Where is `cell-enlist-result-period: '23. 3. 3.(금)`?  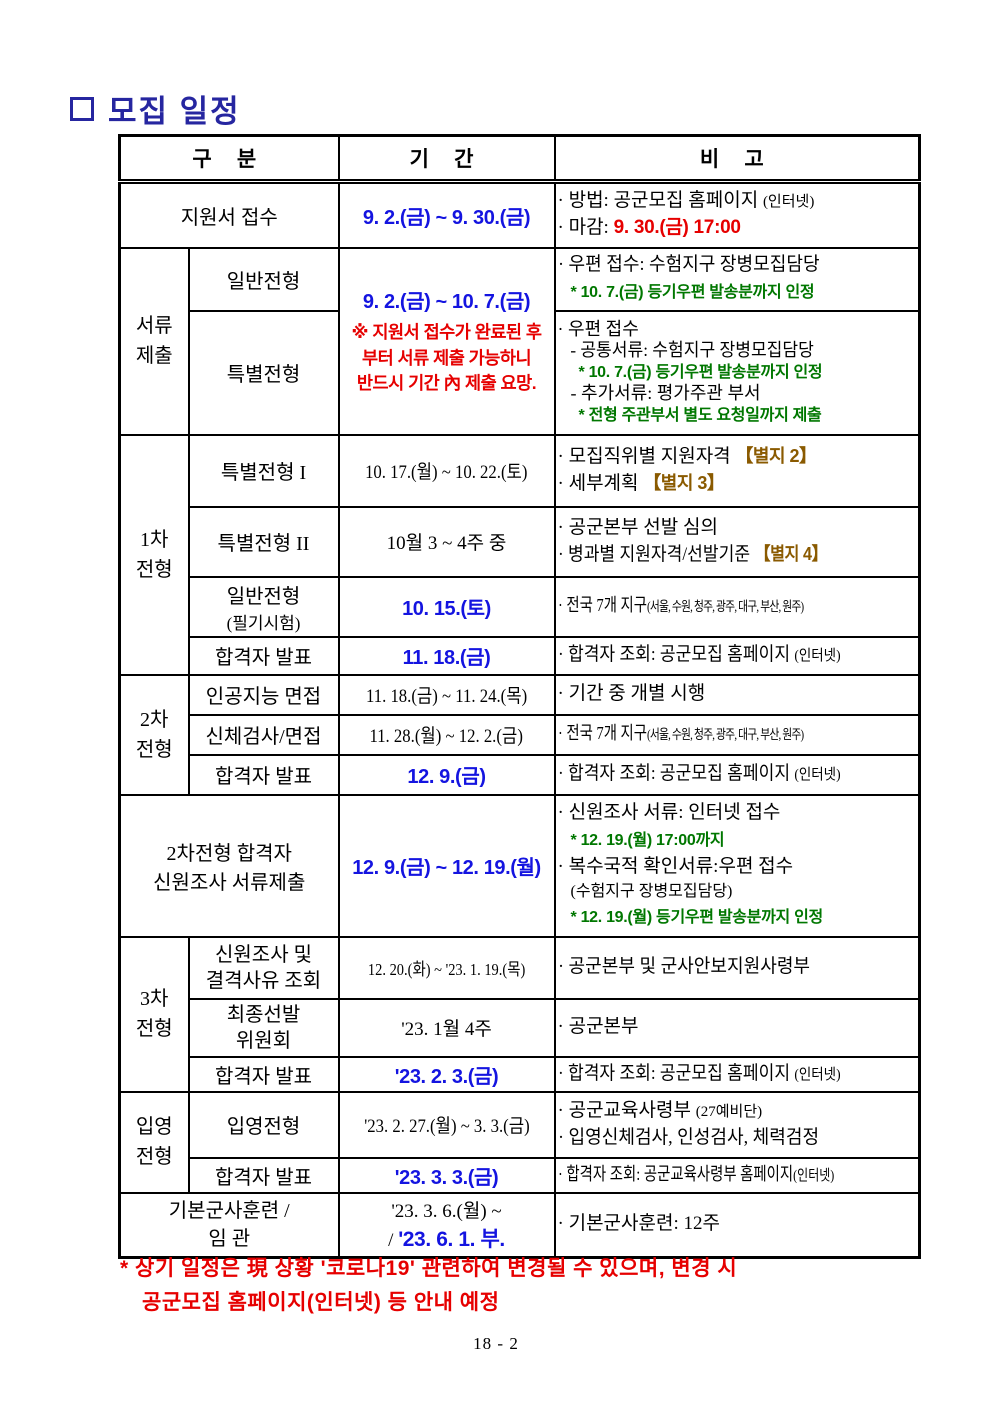
cell-enlist-result-period: '23. 3. 3.(금) is located at coordinates (446, 1175).